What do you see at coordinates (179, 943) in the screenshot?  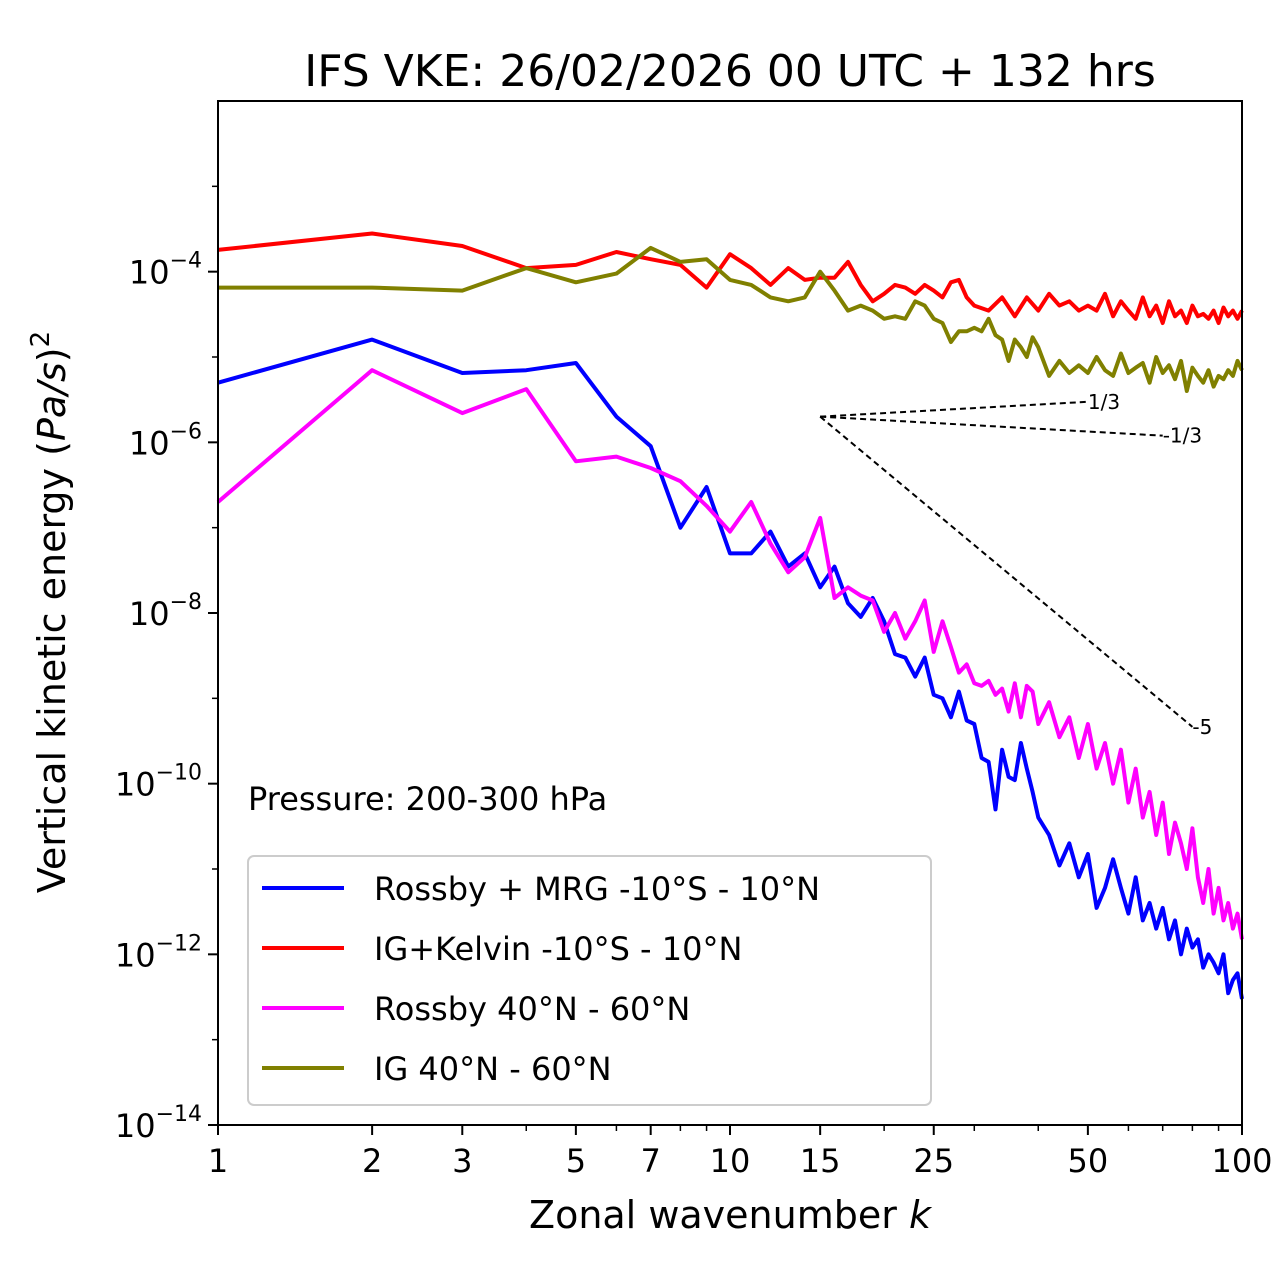 I see `y-tick-label-exp: −12` at bounding box center [179, 943].